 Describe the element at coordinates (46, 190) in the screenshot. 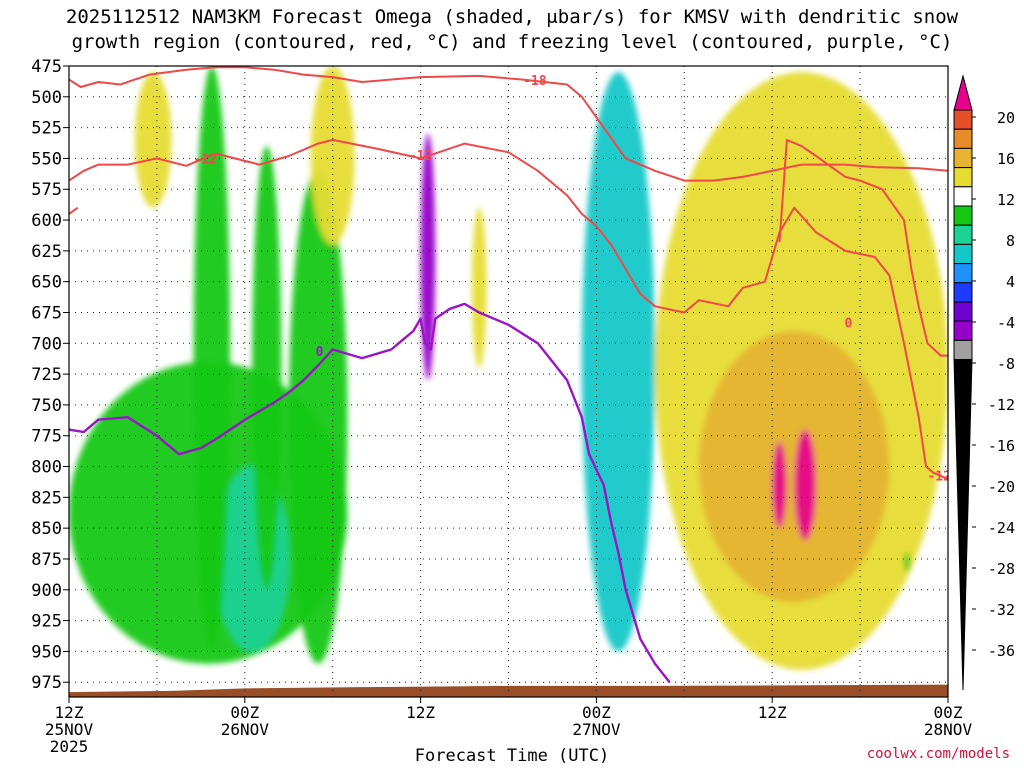

I see `y-tick-label: 575` at that location.